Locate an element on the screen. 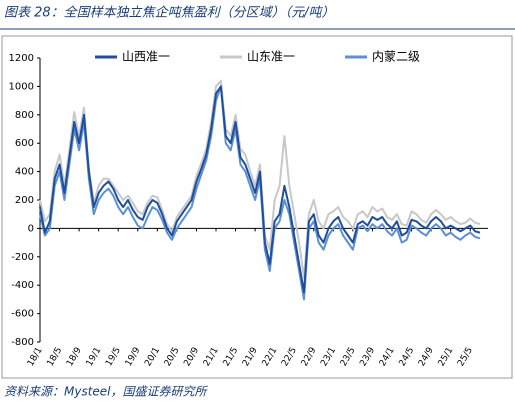 The image size is (515, 405). x-tick-label: 23/1 is located at coordinates (328, 357).